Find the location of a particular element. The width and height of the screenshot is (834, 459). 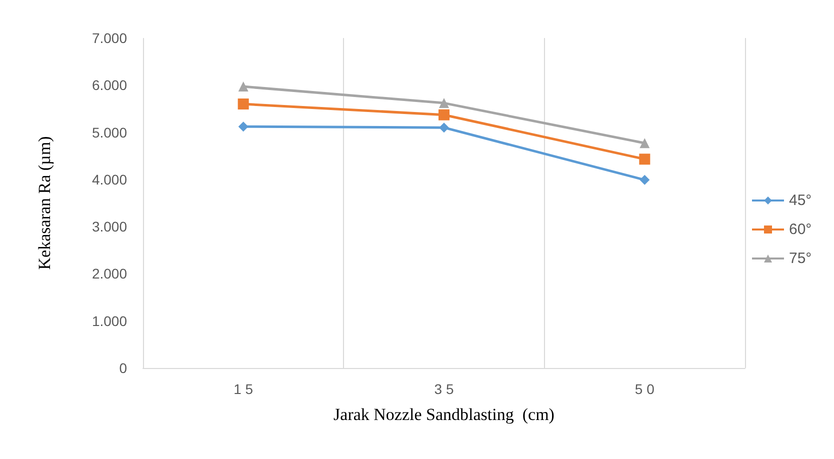

y-tick-label: 1.000 is located at coordinates (110, 320).